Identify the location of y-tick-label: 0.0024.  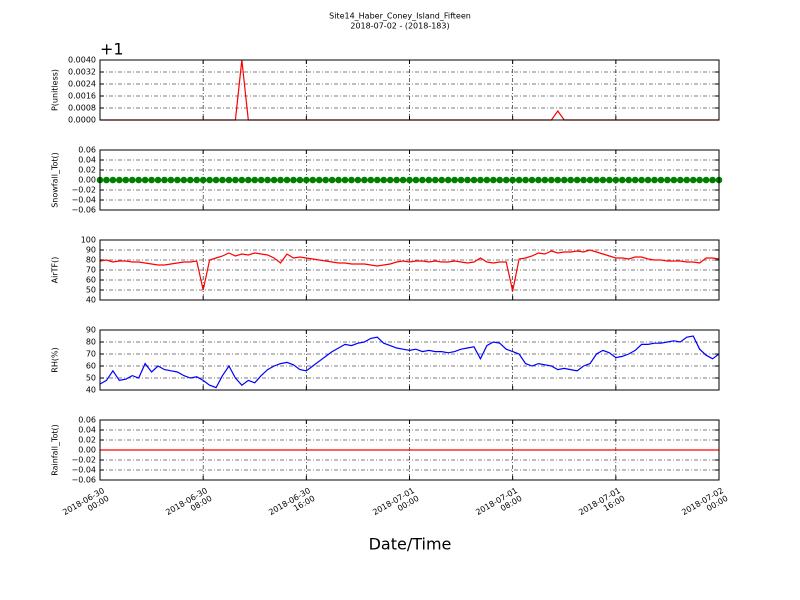
(82, 84).